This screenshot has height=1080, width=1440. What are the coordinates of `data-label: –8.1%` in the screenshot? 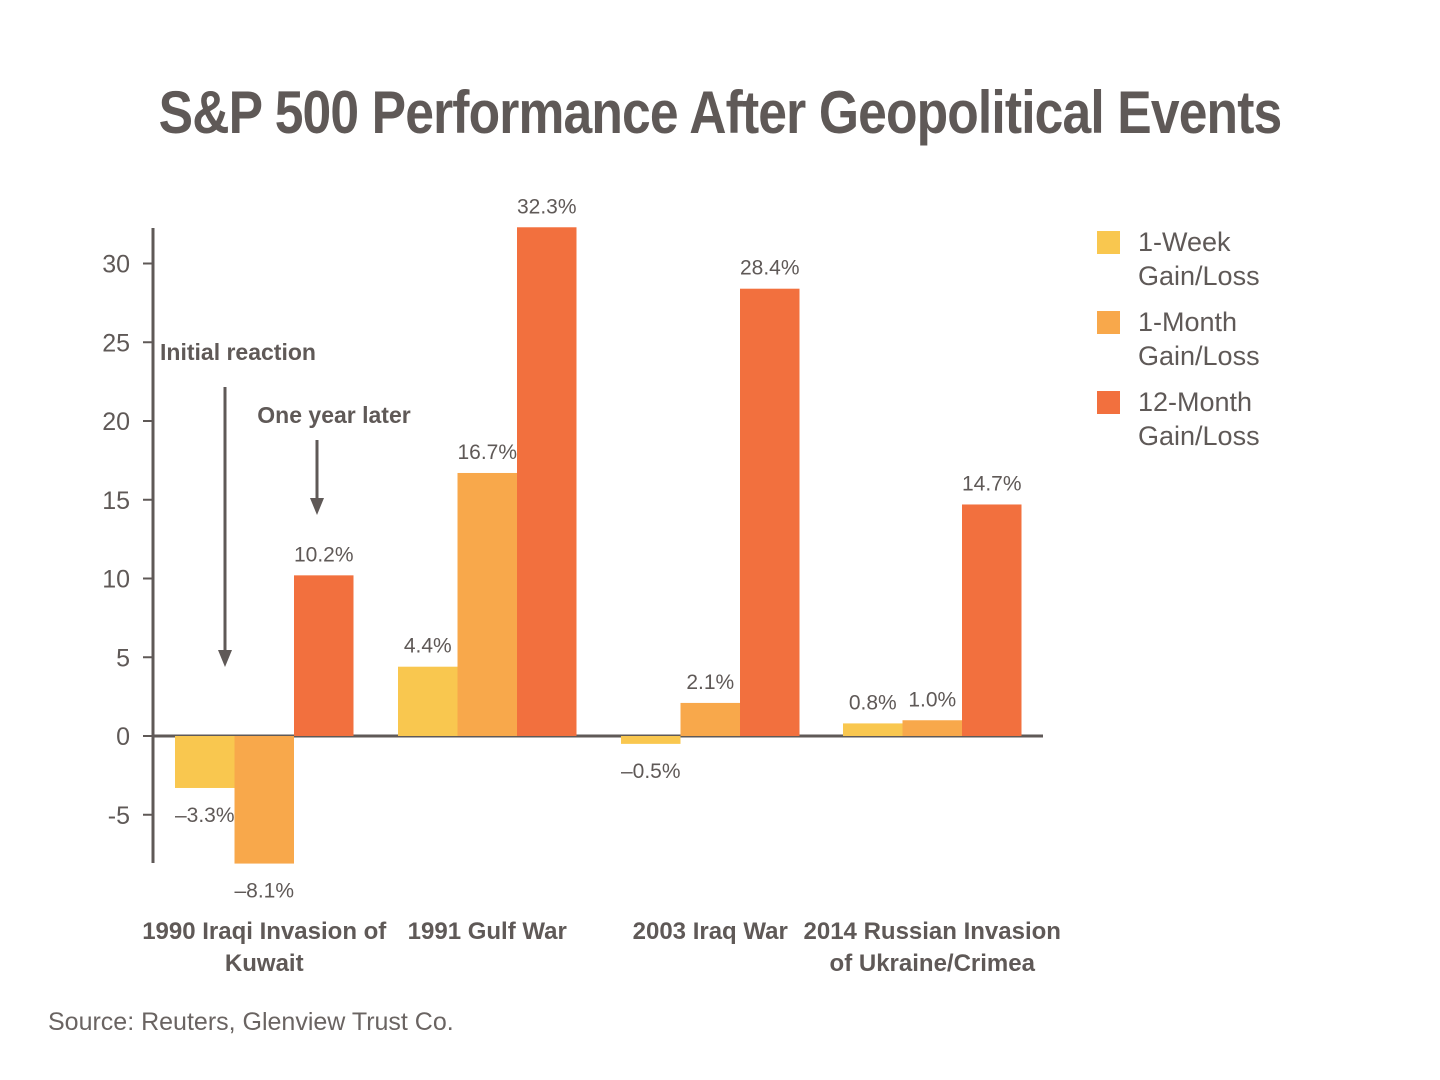 It's located at (264, 891).